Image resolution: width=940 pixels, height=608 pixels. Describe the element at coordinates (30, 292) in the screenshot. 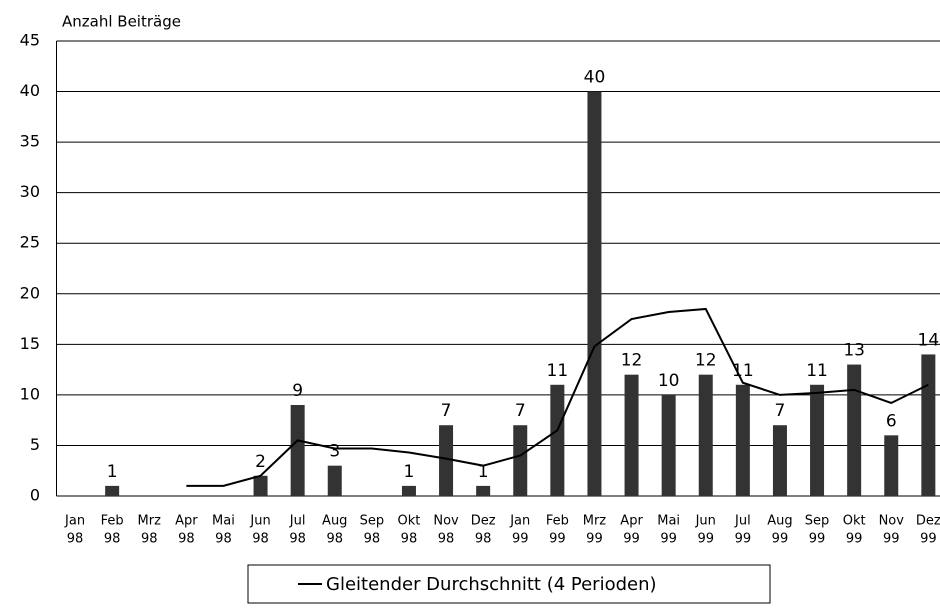

I see `y-tick-label: 20` at that location.